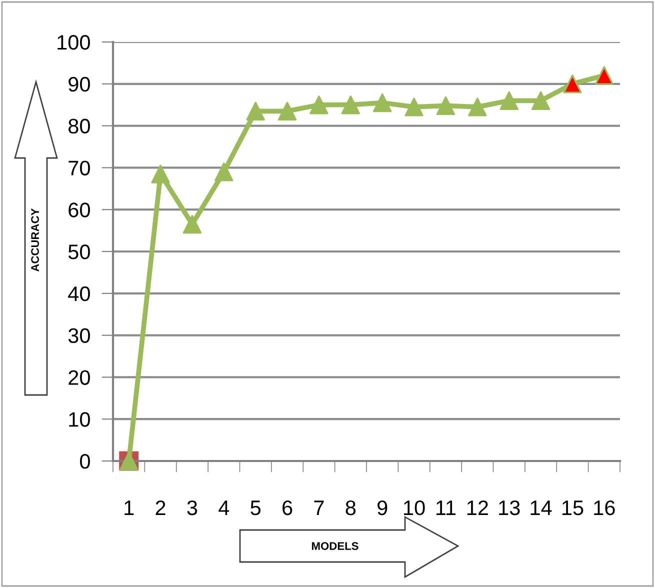 The height and width of the screenshot is (588, 655). Describe the element at coordinates (79, 336) in the screenshot. I see `y-tick-label: 30` at that location.